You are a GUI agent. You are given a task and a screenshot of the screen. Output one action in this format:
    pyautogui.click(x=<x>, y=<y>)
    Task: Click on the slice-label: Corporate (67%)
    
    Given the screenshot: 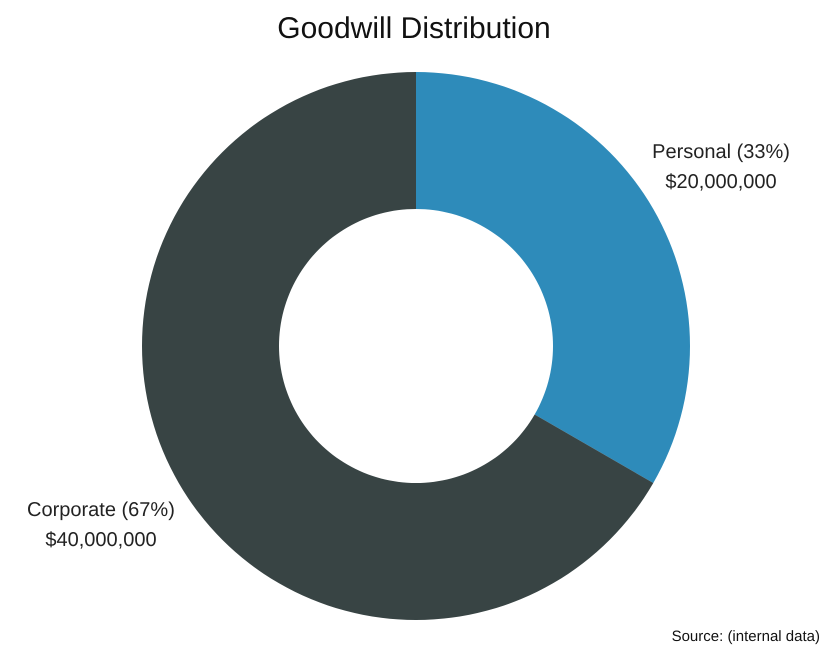 What is the action you would take?
    pyautogui.click(x=101, y=510)
    